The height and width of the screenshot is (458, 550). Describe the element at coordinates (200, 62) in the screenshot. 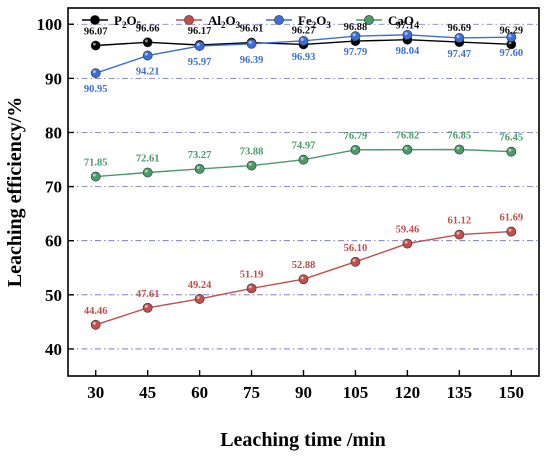

I see `data-label-Fe2O3-60: 95.97` at that location.